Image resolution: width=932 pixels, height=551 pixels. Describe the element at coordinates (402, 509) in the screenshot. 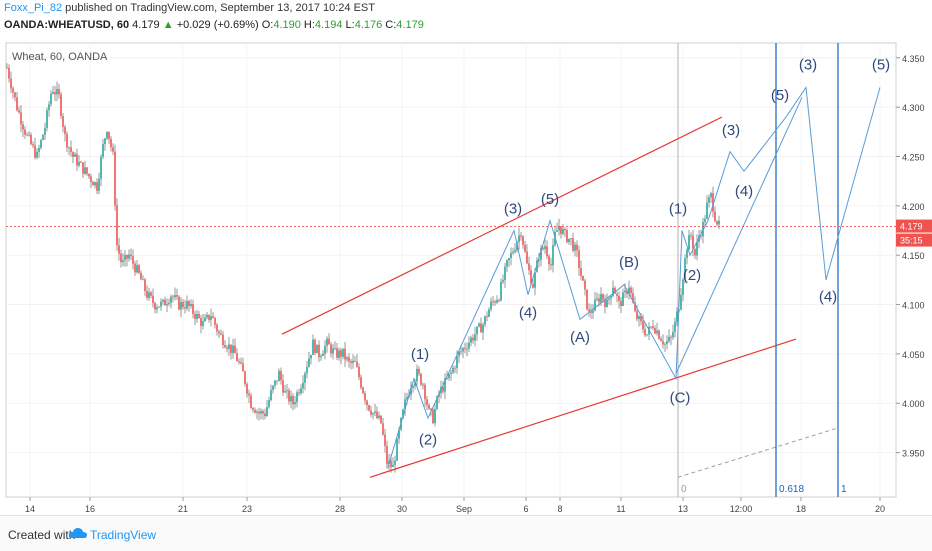

I see `x-tick-label: 30` at that location.